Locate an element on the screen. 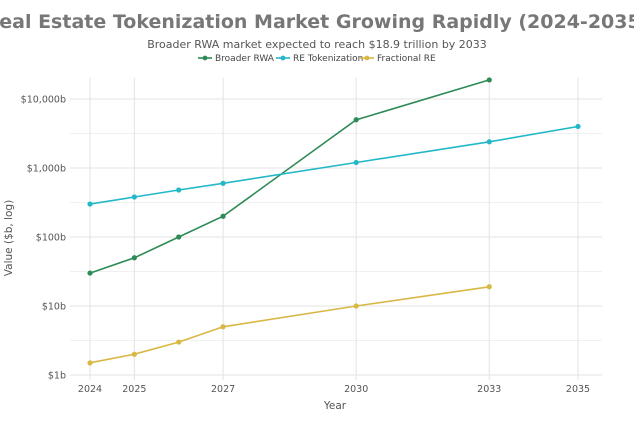 The image size is (634, 423). legend-item-broader-rwa: Broader RWA is located at coordinates (236, 59).